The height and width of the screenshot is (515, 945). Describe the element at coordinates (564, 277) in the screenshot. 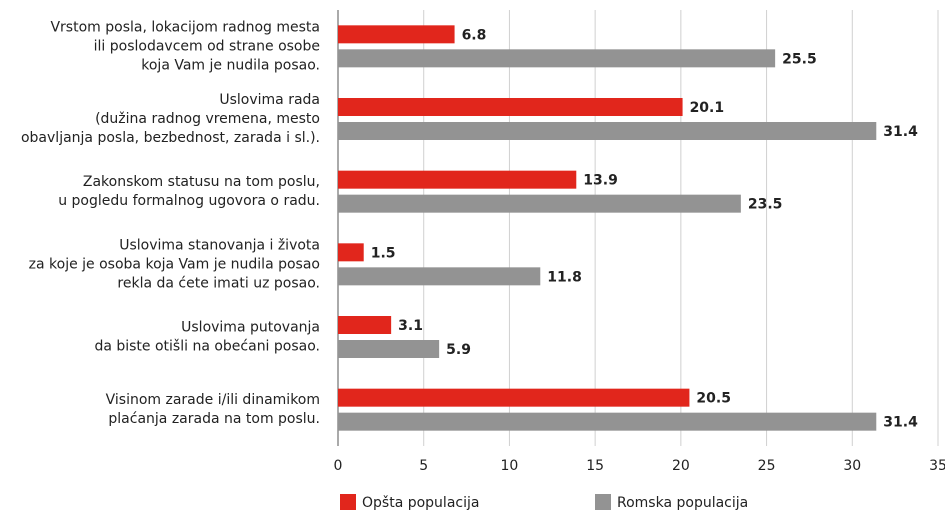

I see `value-label: 11.8` at that location.